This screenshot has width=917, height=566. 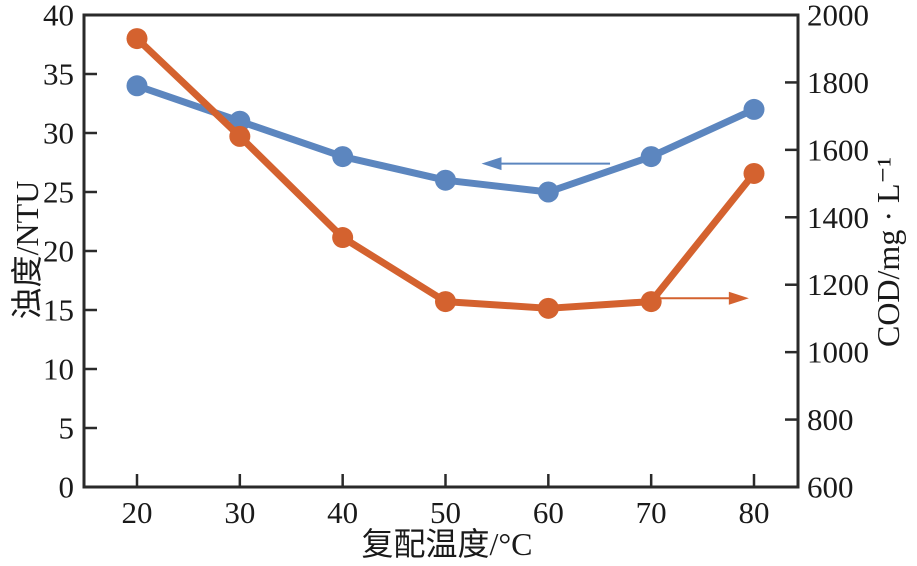 What do you see at coordinates (342, 512) in the screenshot?
I see `x-tick-label: 40` at bounding box center [342, 512].